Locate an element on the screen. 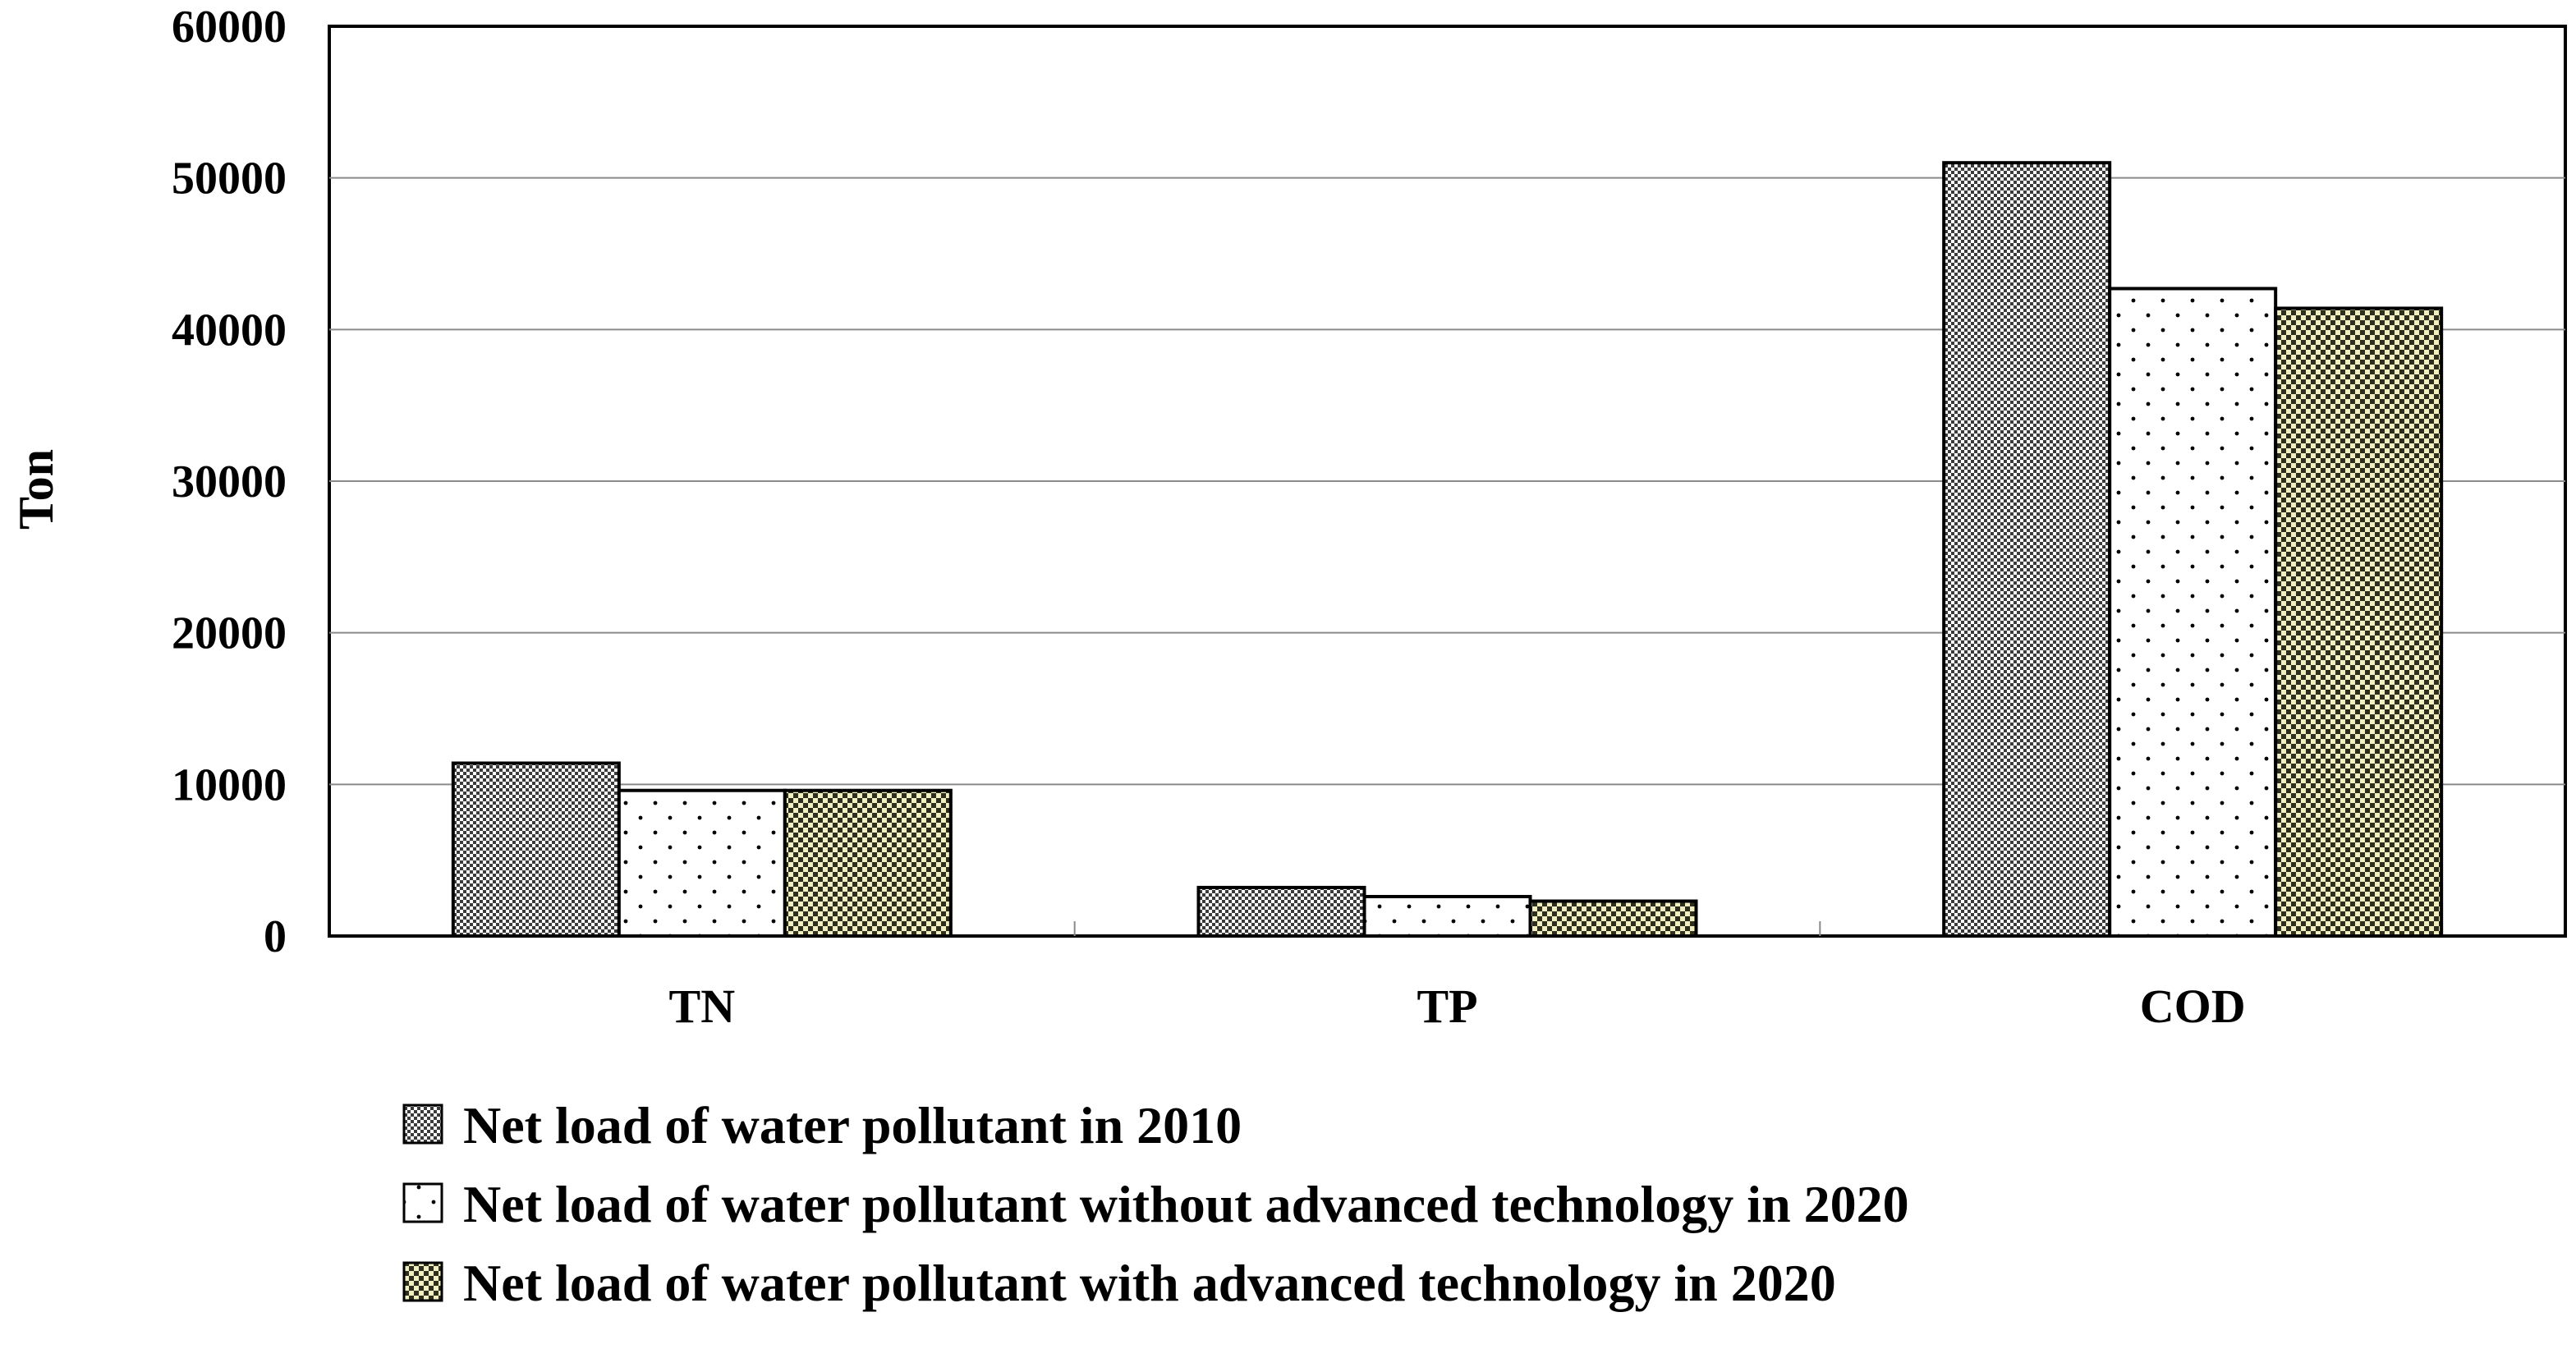 This screenshot has width=2576, height=1349. x-axis-categories: TN TP COD is located at coordinates (1457, 1006).